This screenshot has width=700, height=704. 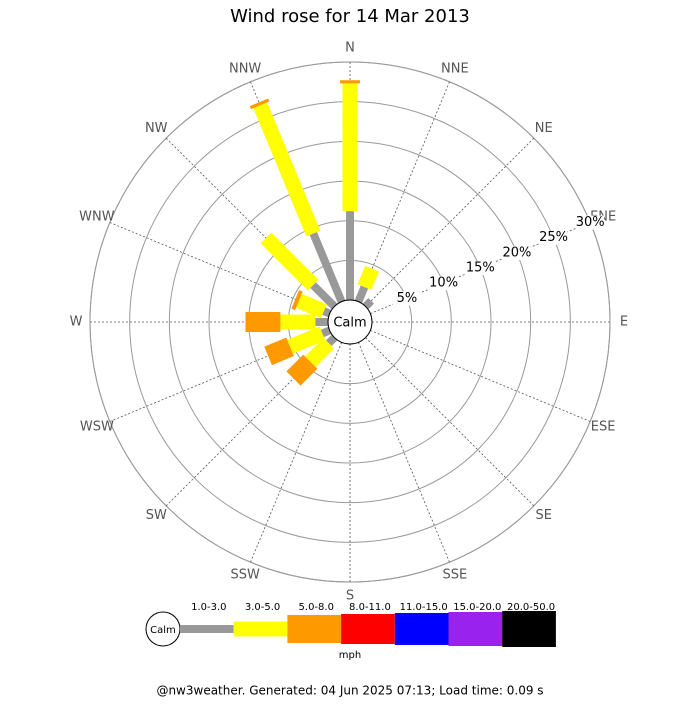 What do you see at coordinates (424, 607) in the screenshot?
I see `legend-label: 11.0-15.0` at bounding box center [424, 607].